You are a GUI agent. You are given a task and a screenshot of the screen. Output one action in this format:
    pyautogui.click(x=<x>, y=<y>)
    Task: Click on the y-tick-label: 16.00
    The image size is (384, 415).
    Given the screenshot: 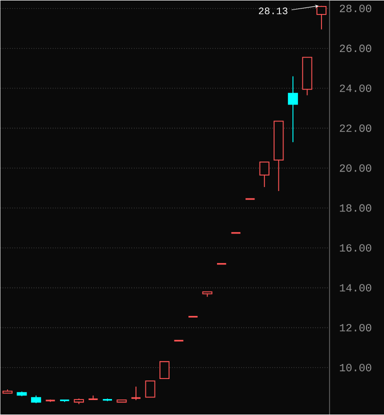 What is the action you would take?
    pyautogui.click(x=355, y=248)
    